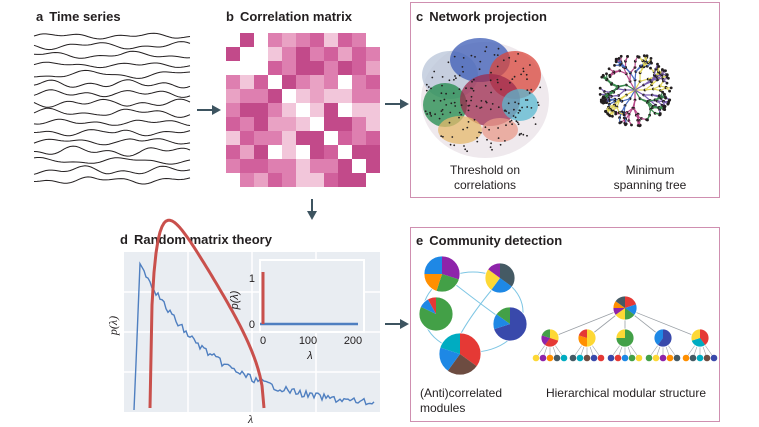 The height and width of the screenshot is (427, 759). What do you see at coordinates (254, 336) in the screenshot?
I see `empirical-density-line` at bounding box center [254, 336].